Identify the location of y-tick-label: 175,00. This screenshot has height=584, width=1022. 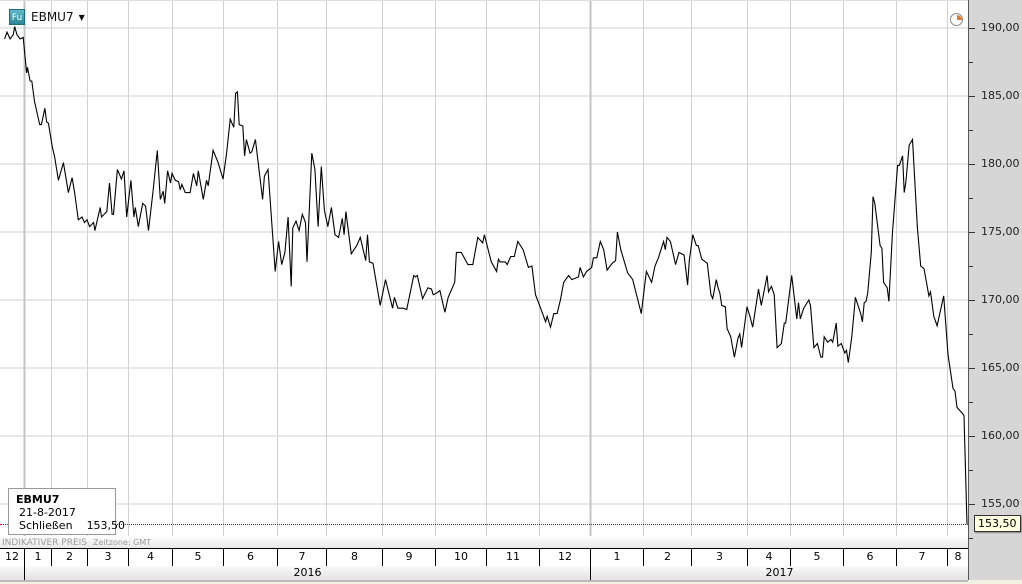
(1000, 231).